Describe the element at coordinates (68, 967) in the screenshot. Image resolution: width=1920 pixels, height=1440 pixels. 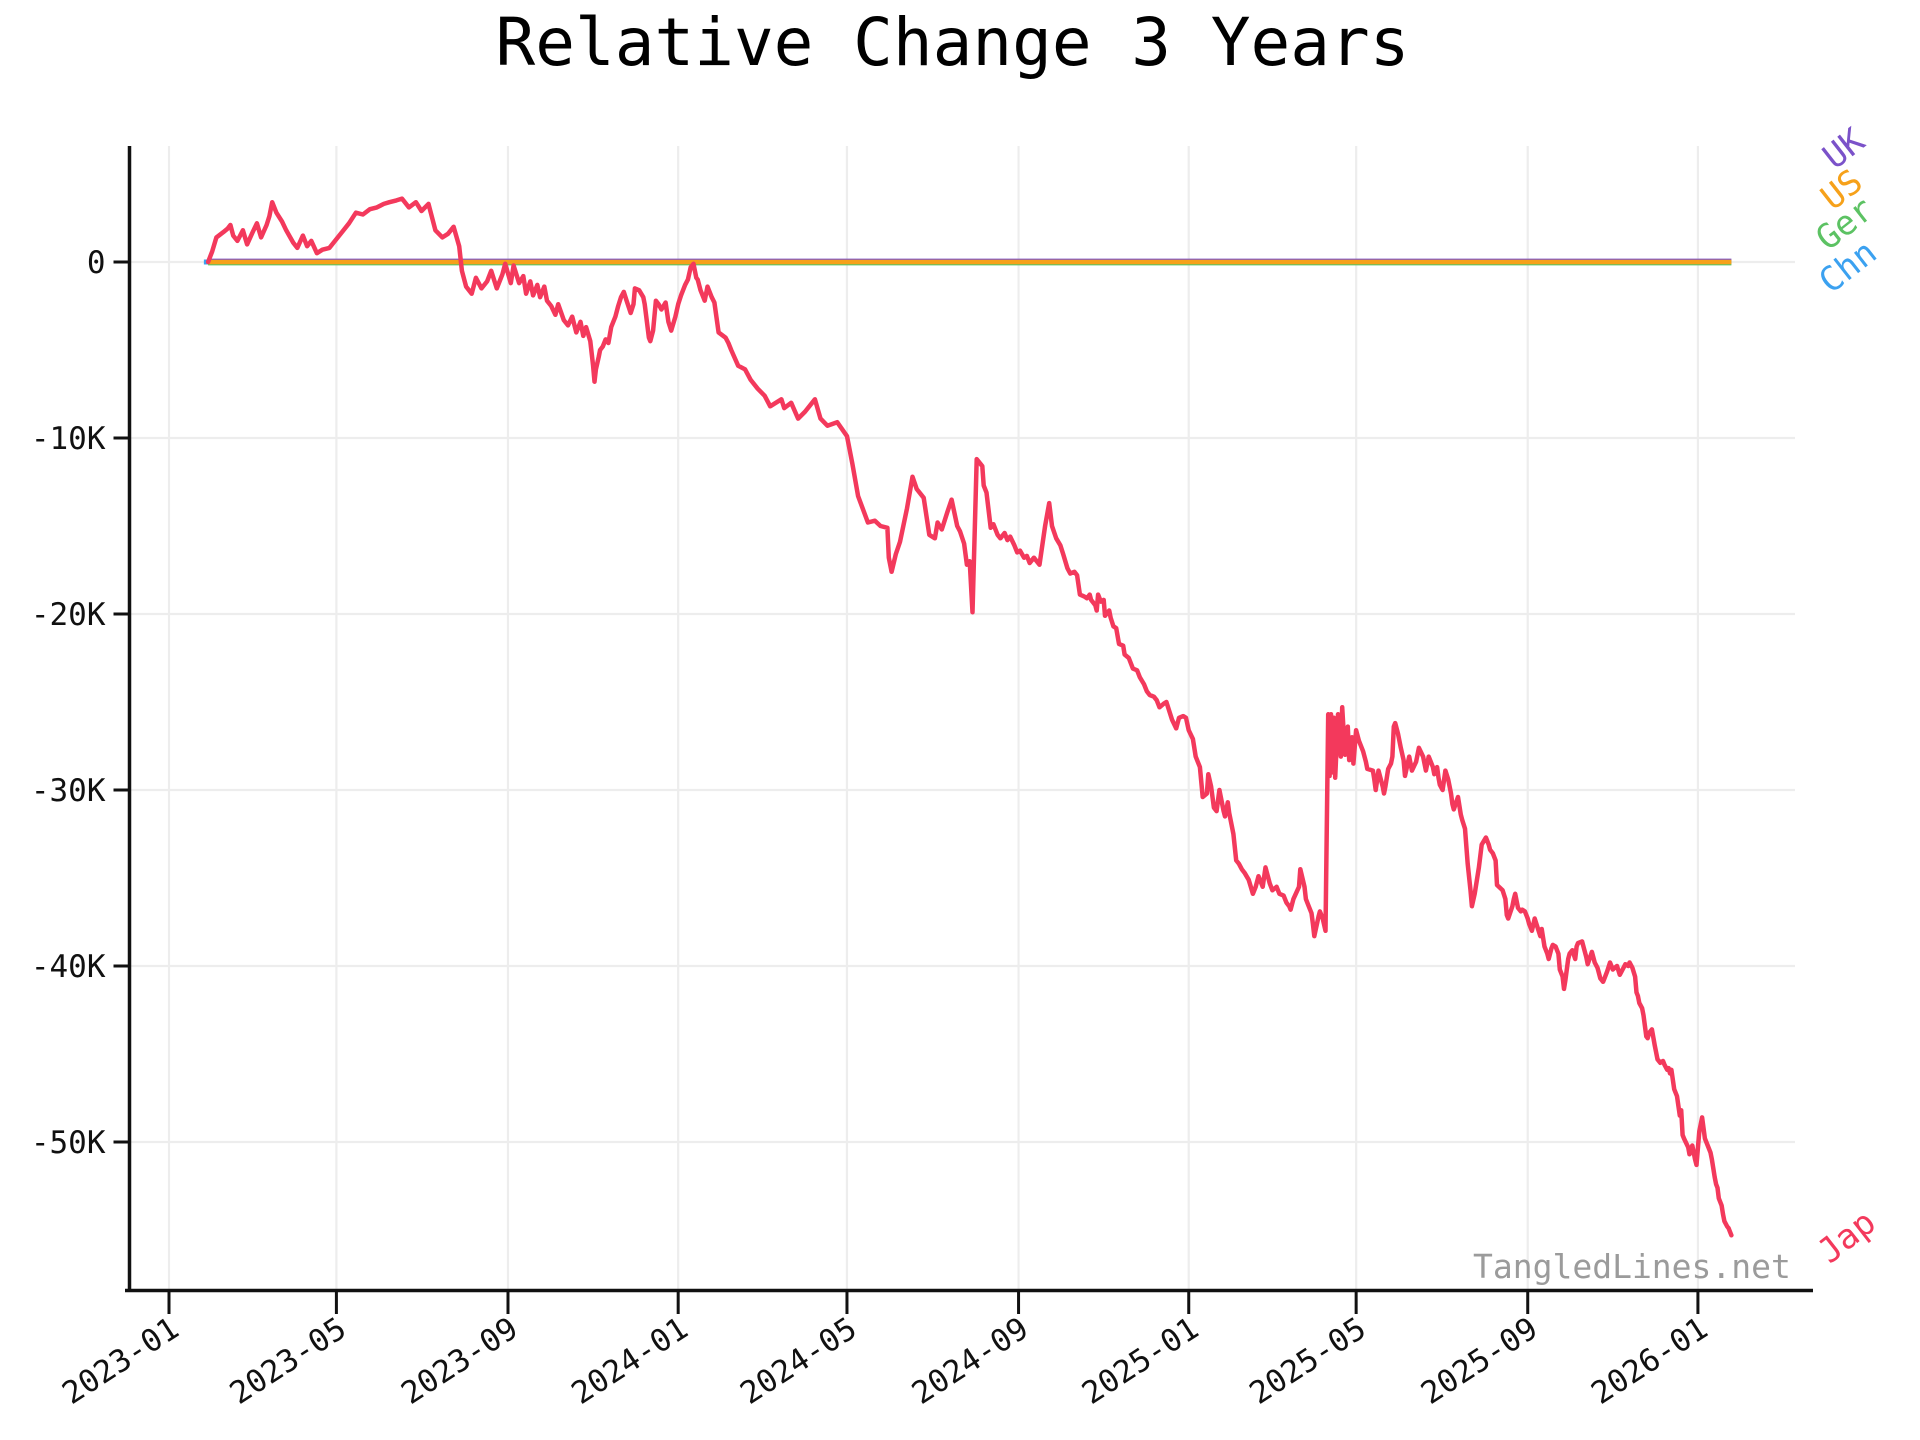
I see `y-tick-label: -40K` at that location.